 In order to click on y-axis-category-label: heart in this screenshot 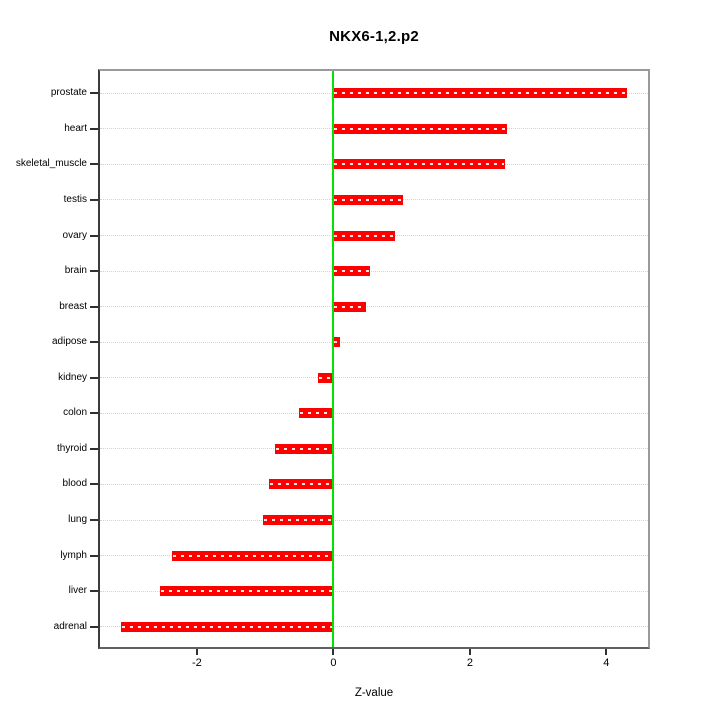, I will do `click(75, 128)`.